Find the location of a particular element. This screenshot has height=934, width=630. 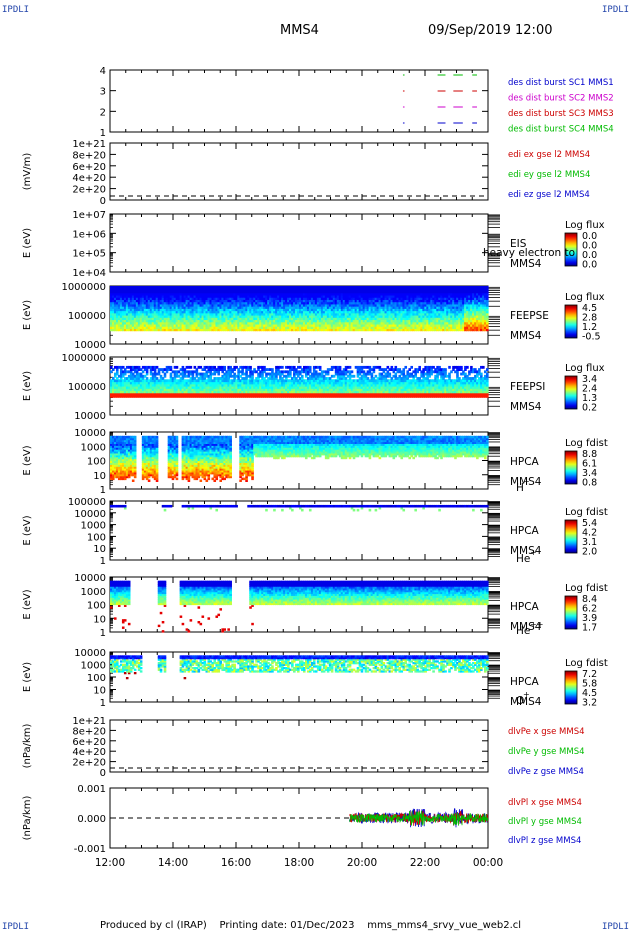

divpe-legend-2: dlvPe z gse MMS4 is located at coordinates (546, 772).